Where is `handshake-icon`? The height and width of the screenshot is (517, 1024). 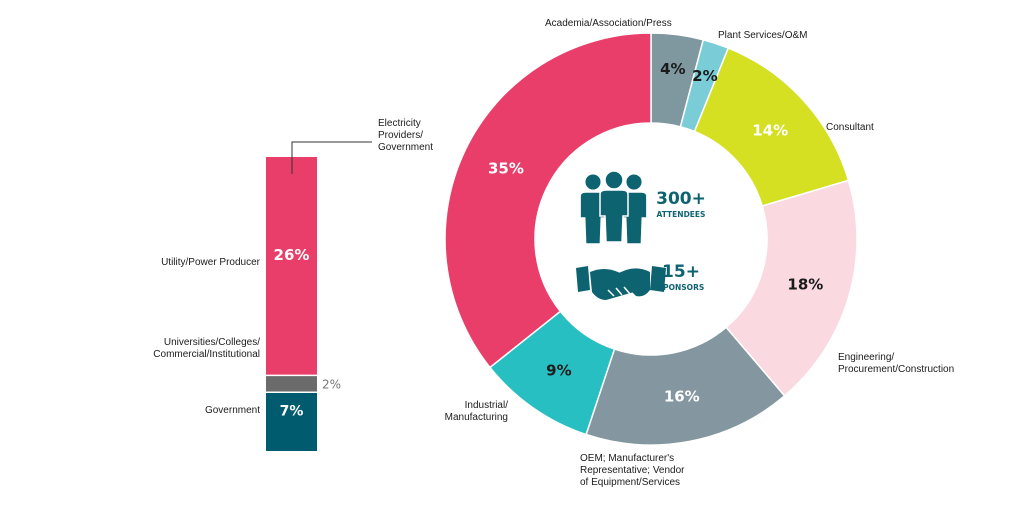 handshake-icon is located at coordinates (621, 283).